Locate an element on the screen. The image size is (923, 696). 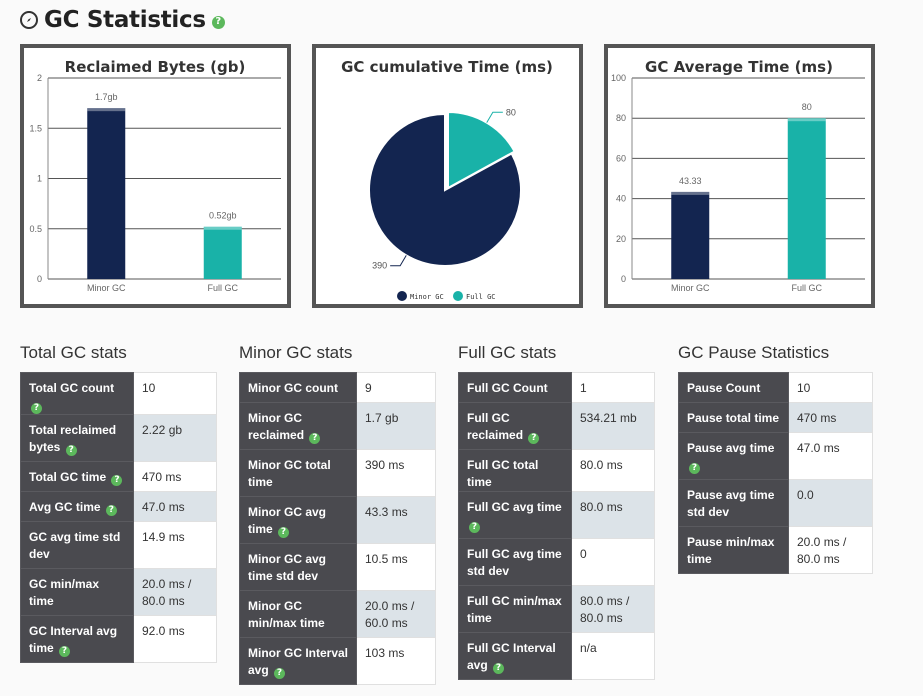
stat-label-text: Minor GC avg time std dev is located at coordinates (287, 567).